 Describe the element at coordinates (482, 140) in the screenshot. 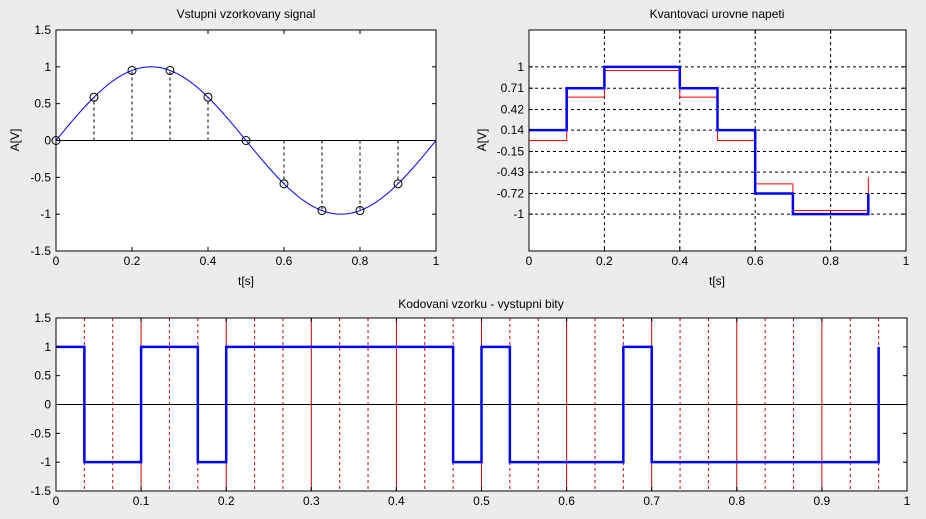

I see `plot2-ylabel: A[V]` at that location.